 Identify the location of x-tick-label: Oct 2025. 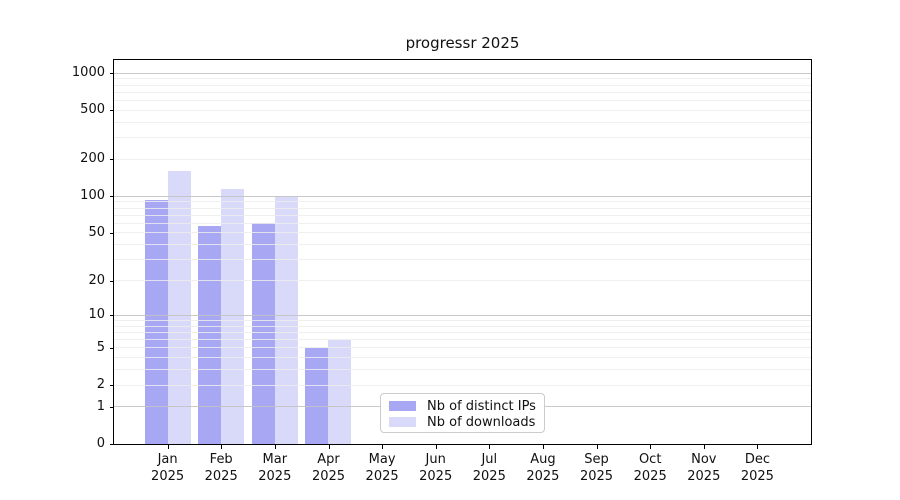
(650, 468).